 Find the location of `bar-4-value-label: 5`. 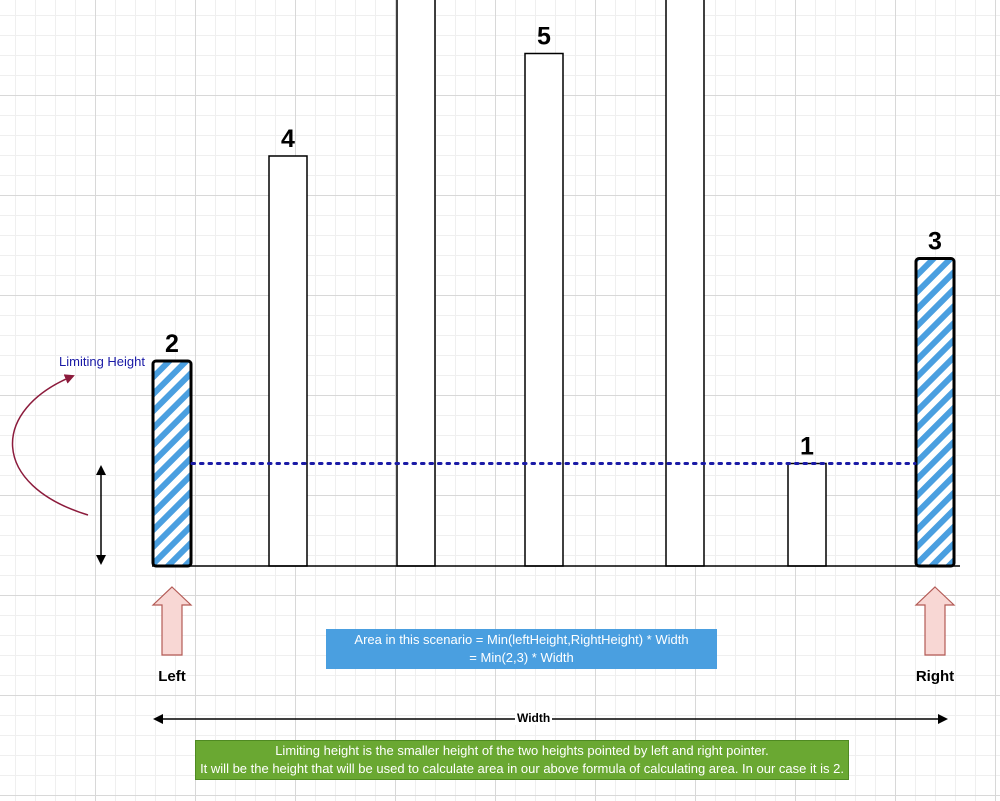

bar-4-value-label: 5 is located at coordinates (544, 37).